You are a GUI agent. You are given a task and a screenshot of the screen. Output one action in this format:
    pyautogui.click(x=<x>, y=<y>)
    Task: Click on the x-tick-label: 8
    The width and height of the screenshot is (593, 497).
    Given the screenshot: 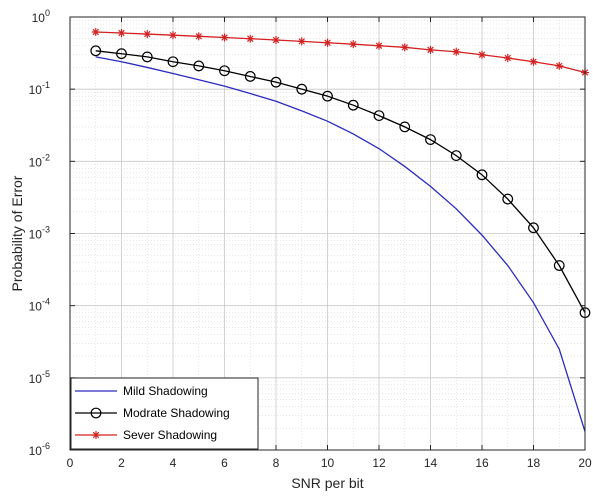 What is the action you would take?
    pyautogui.click(x=276, y=463)
    